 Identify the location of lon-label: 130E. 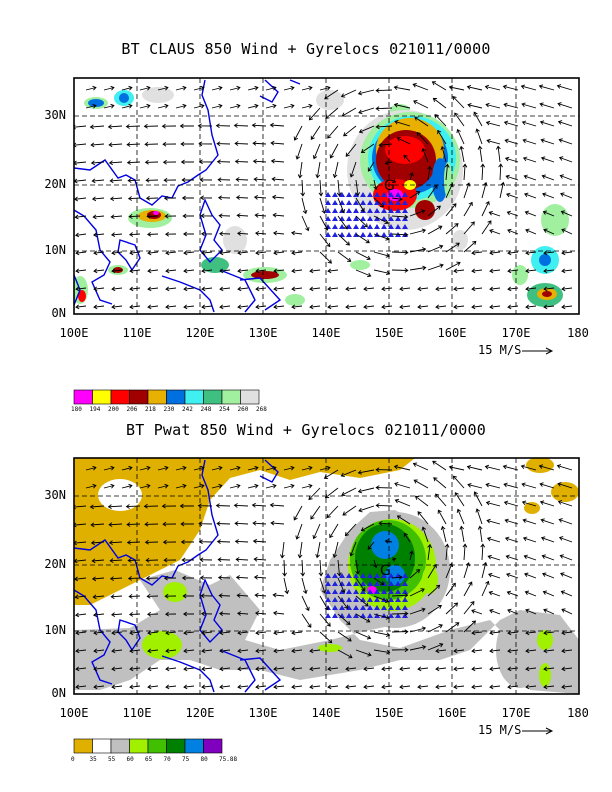
(263, 333).